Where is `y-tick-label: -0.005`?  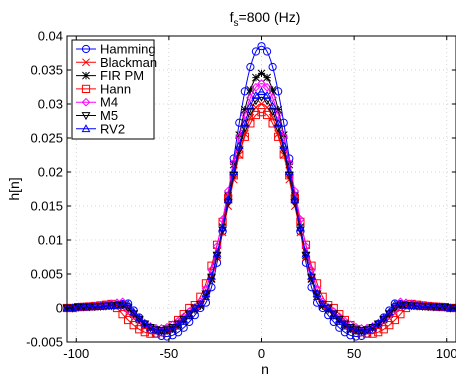
y-tick-label: -0.005 is located at coordinates (44, 342).